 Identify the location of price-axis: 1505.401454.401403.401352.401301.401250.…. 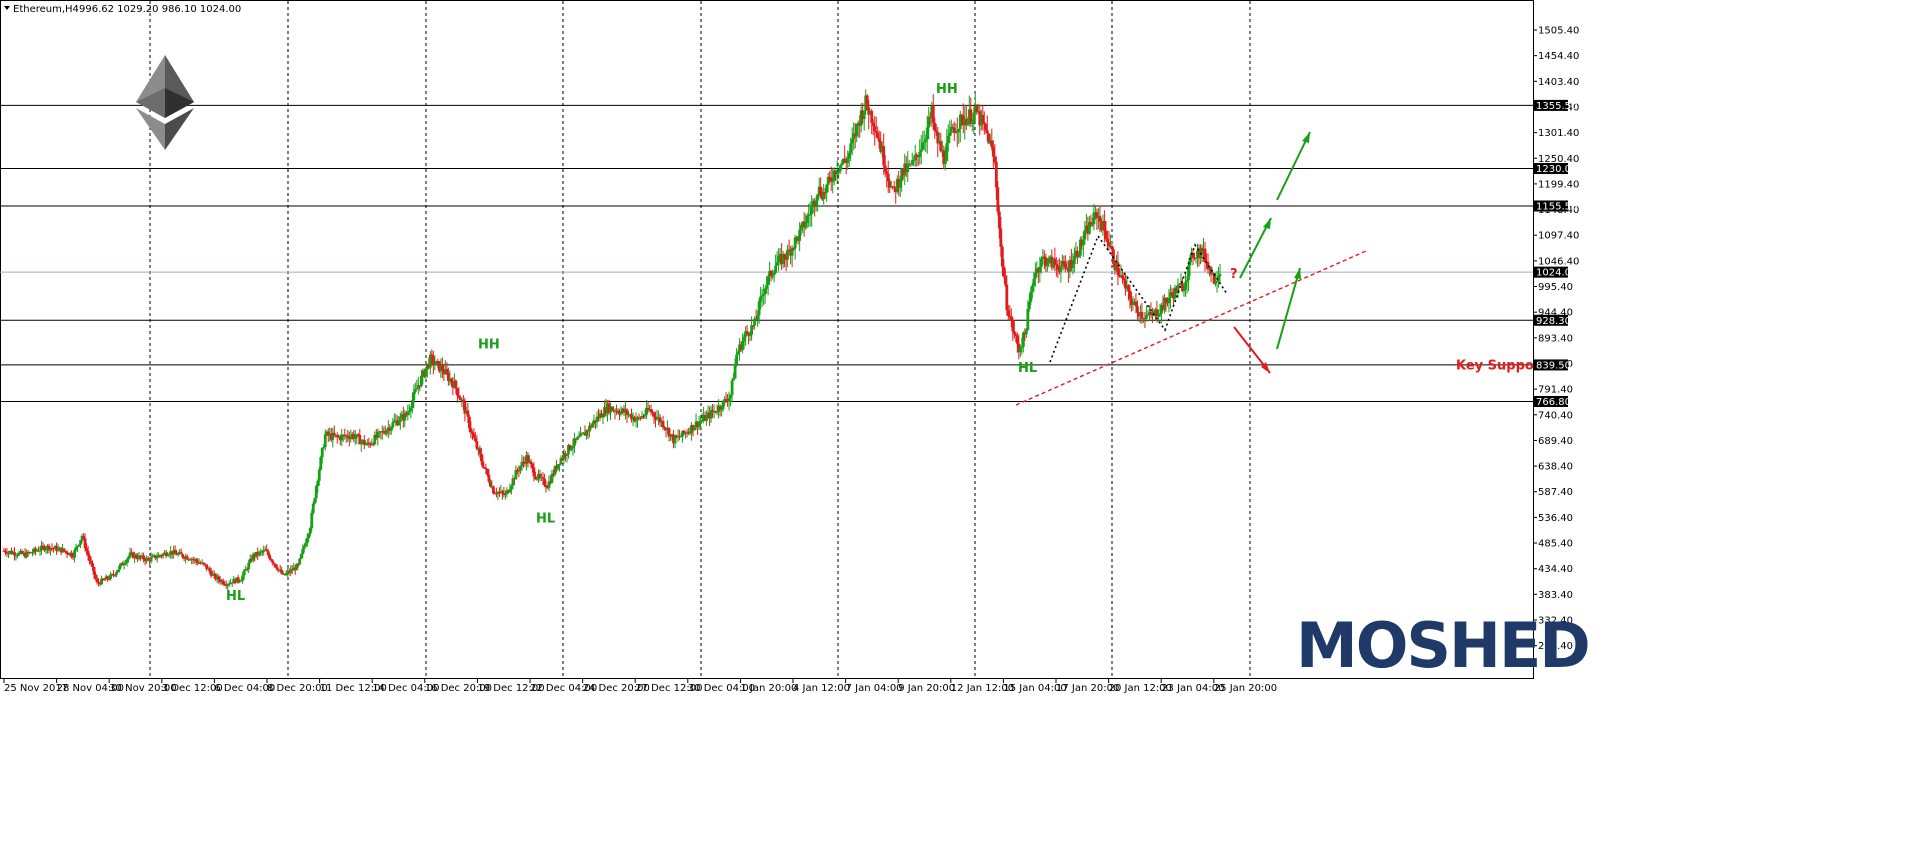
(1556, 339).